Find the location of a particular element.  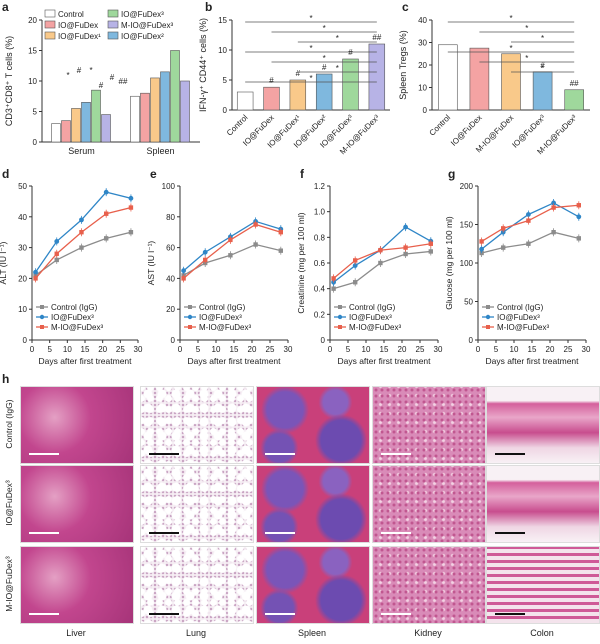

histology-column-label: Liver is located at coordinates (76, 633).